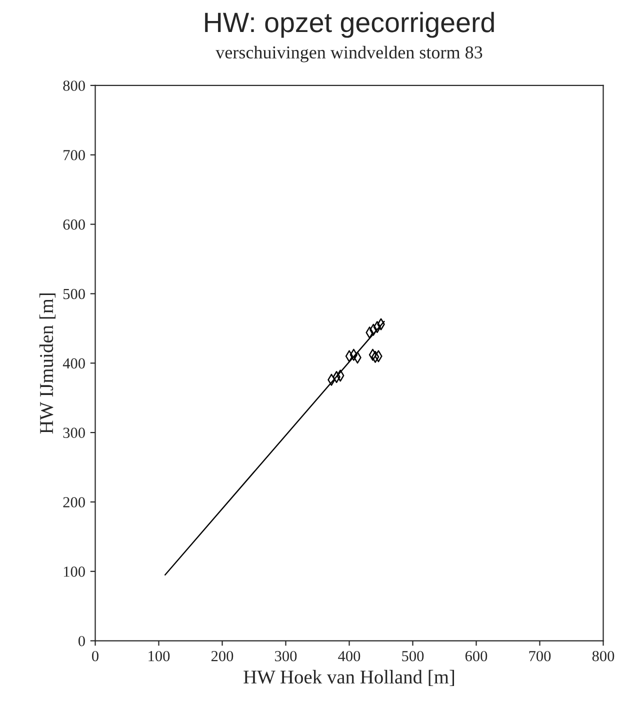 Image resolution: width=635 pixels, height=712 pixels. What do you see at coordinates (74, 502) in the screenshot?
I see `y-tick-label: 200` at bounding box center [74, 502].